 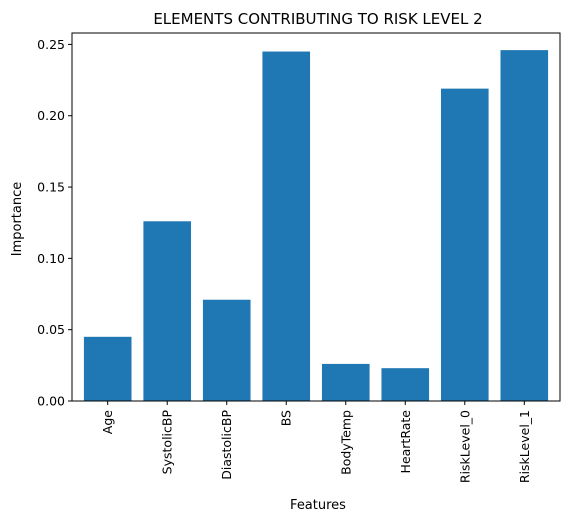 What do you see at coordinates (318, 505) in the screenshot?
I see `x-axis-label: Features` at bounding box center [318, 505].